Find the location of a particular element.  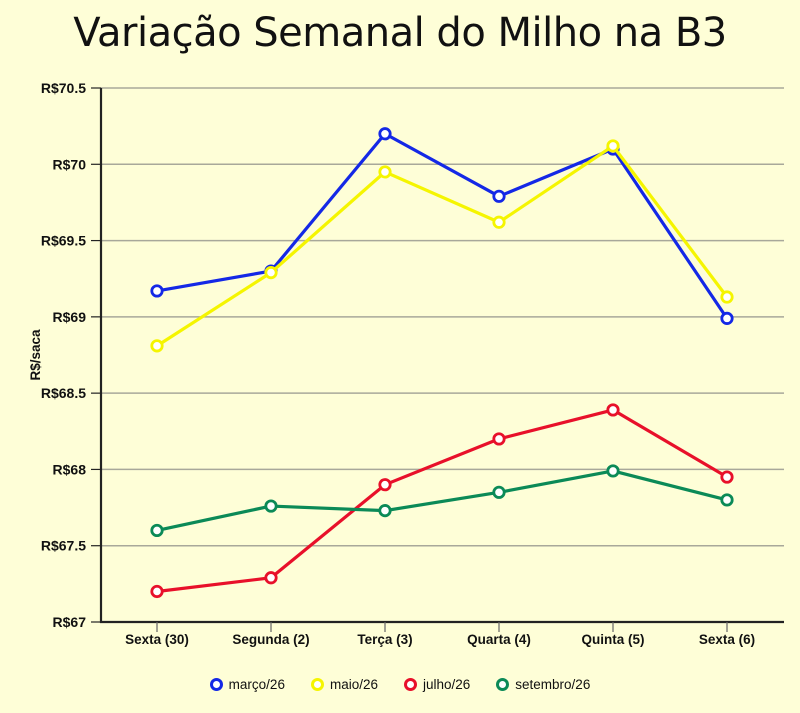

legend-item: março/26 is located at coordinates (247, 684).